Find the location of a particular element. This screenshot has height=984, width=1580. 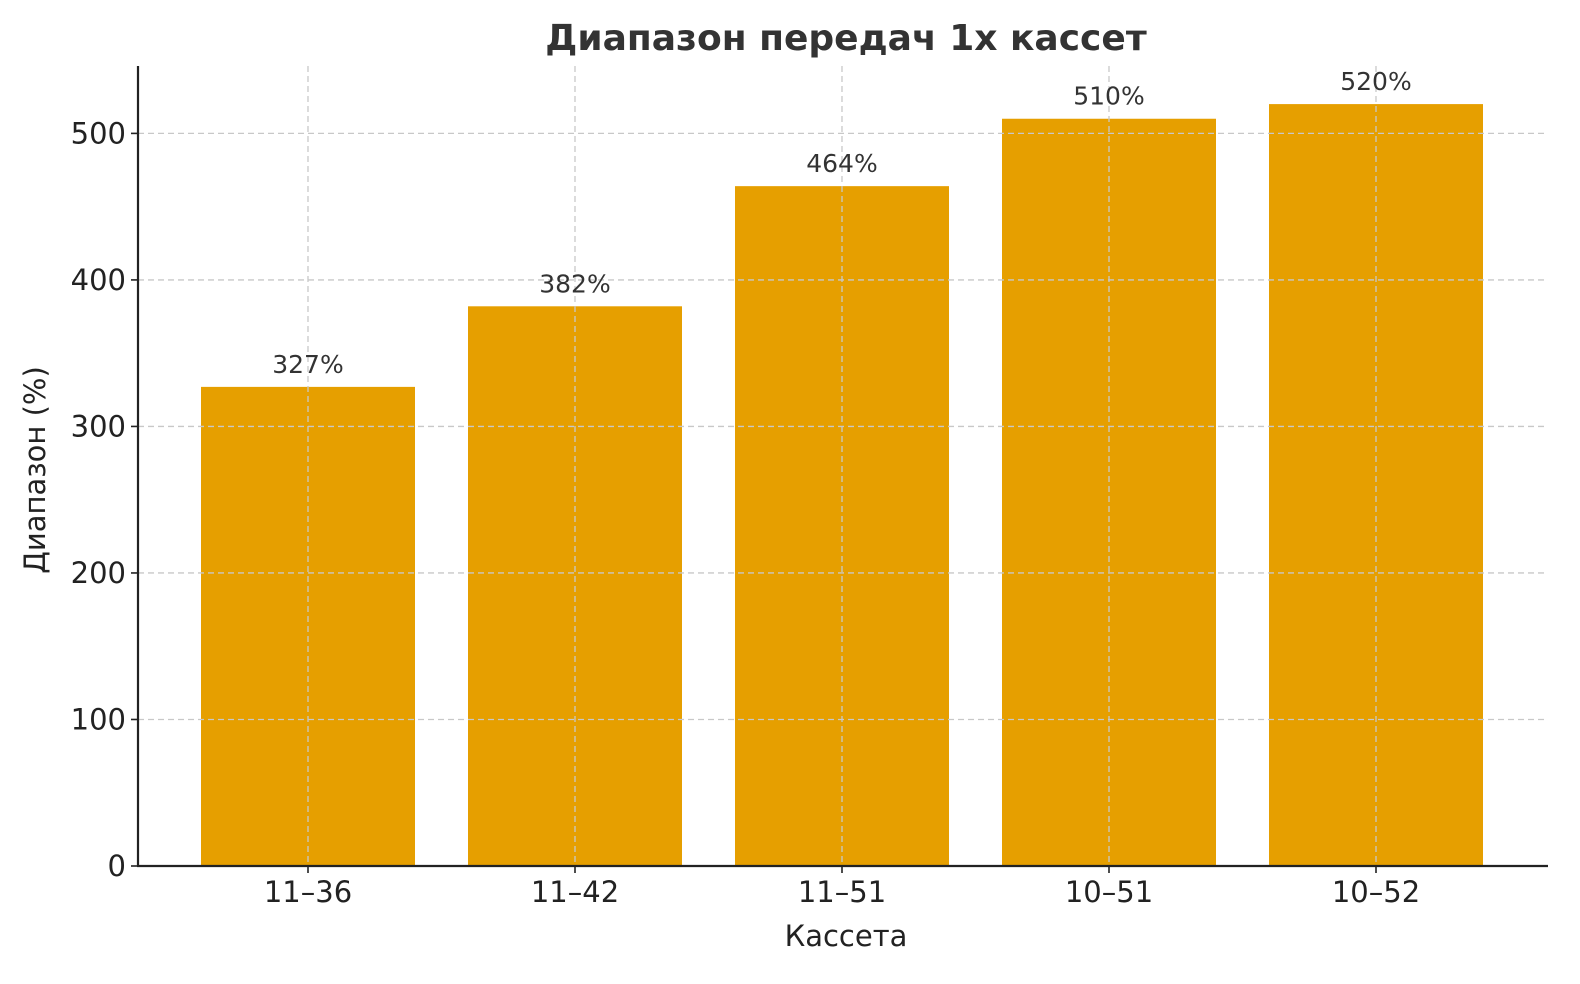

data-label: 327% is located at coordinates (307, 364).